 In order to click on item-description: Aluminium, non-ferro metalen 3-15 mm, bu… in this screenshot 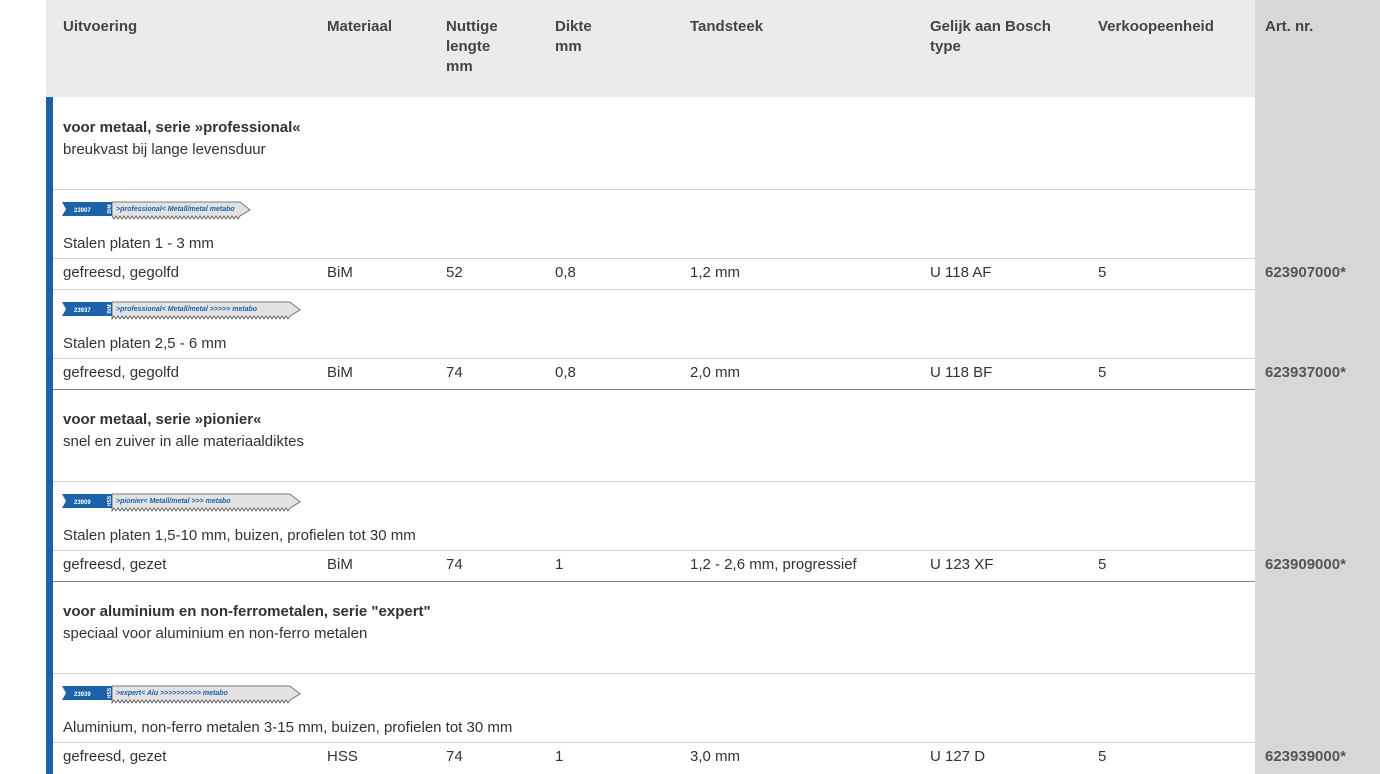, I will do `click(288, 727)`.